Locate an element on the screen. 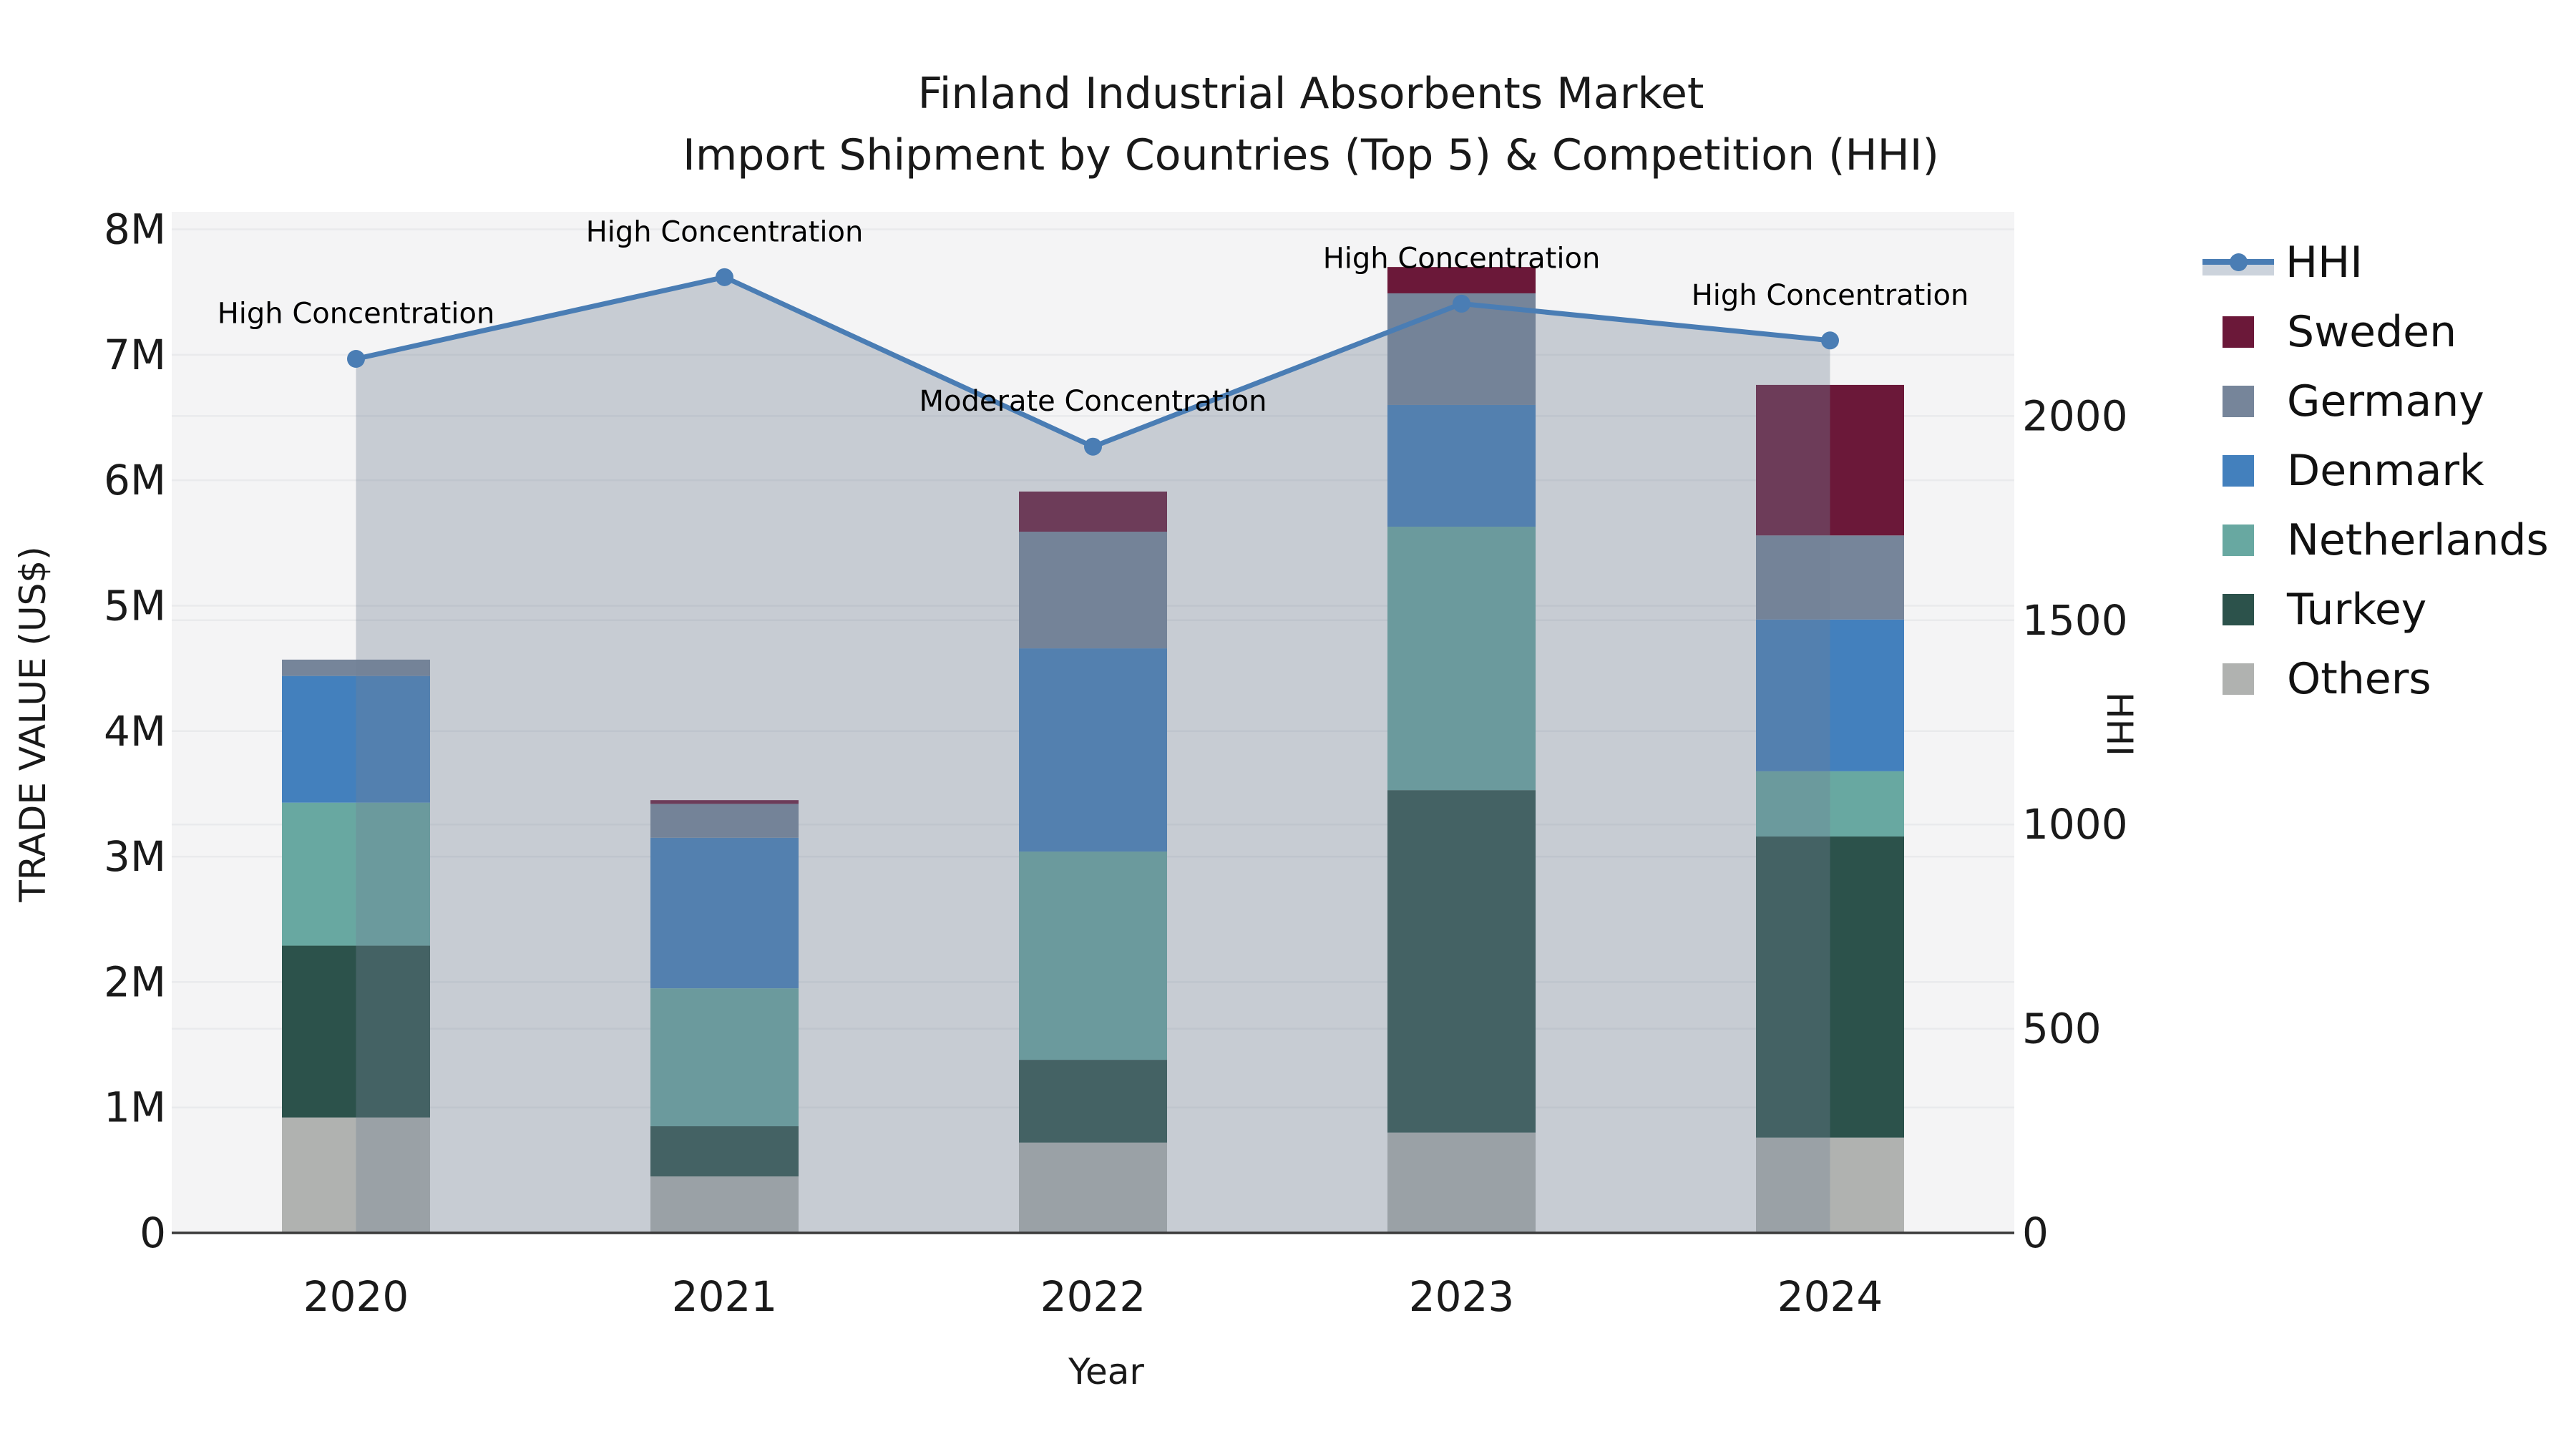  bar-segment-netherlands-2021 is located at coordinates (724, 1057).